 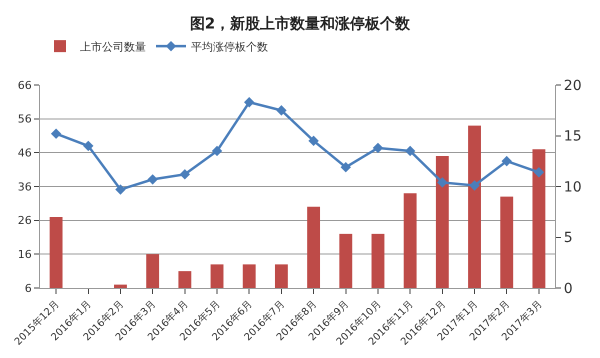 I want to click on y-tick-label: 46, so click(x=25, y=153).